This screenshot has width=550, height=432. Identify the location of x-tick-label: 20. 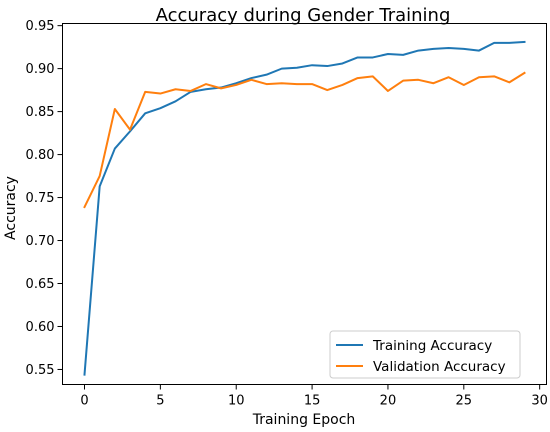
(388, 401).